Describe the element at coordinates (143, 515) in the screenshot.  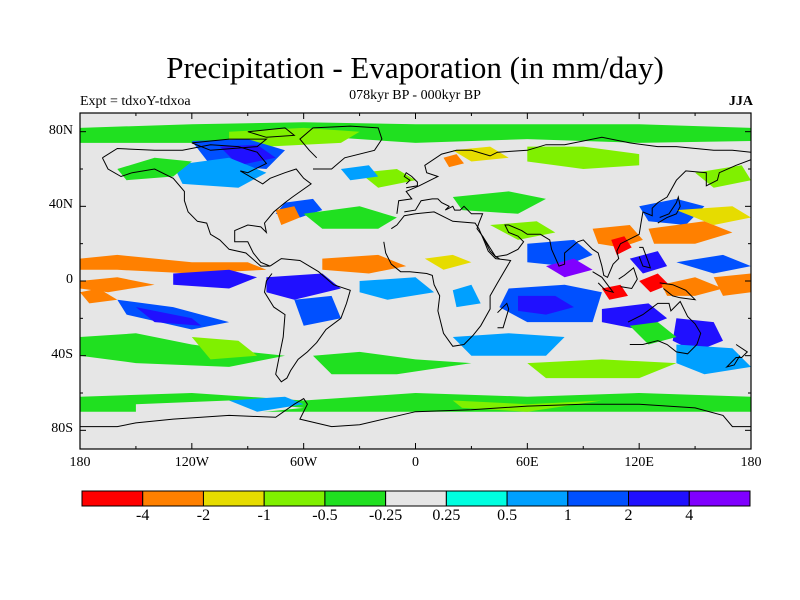
I see `colorbar-label: -4` at that location.